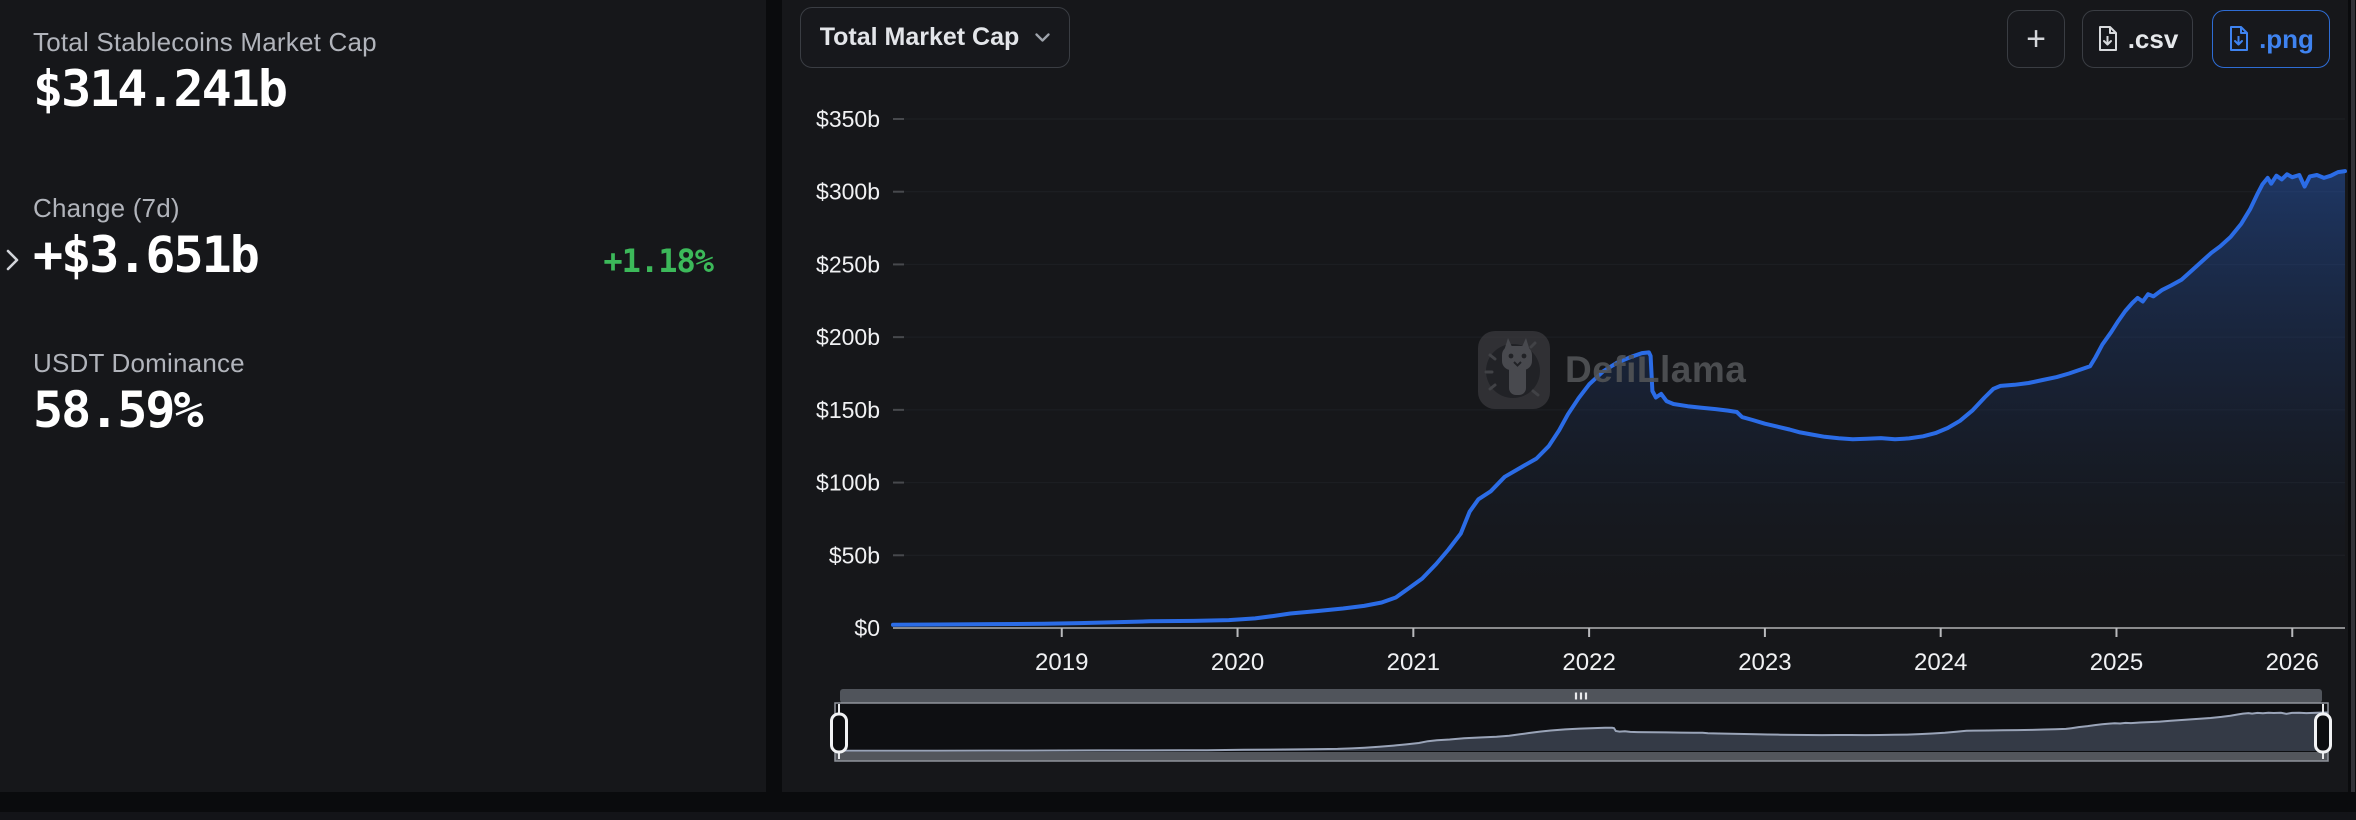 Image resolution: width=2356 pixels, height=820 pixels. I want to click on chevron-down-icon, so click(1042, 37).